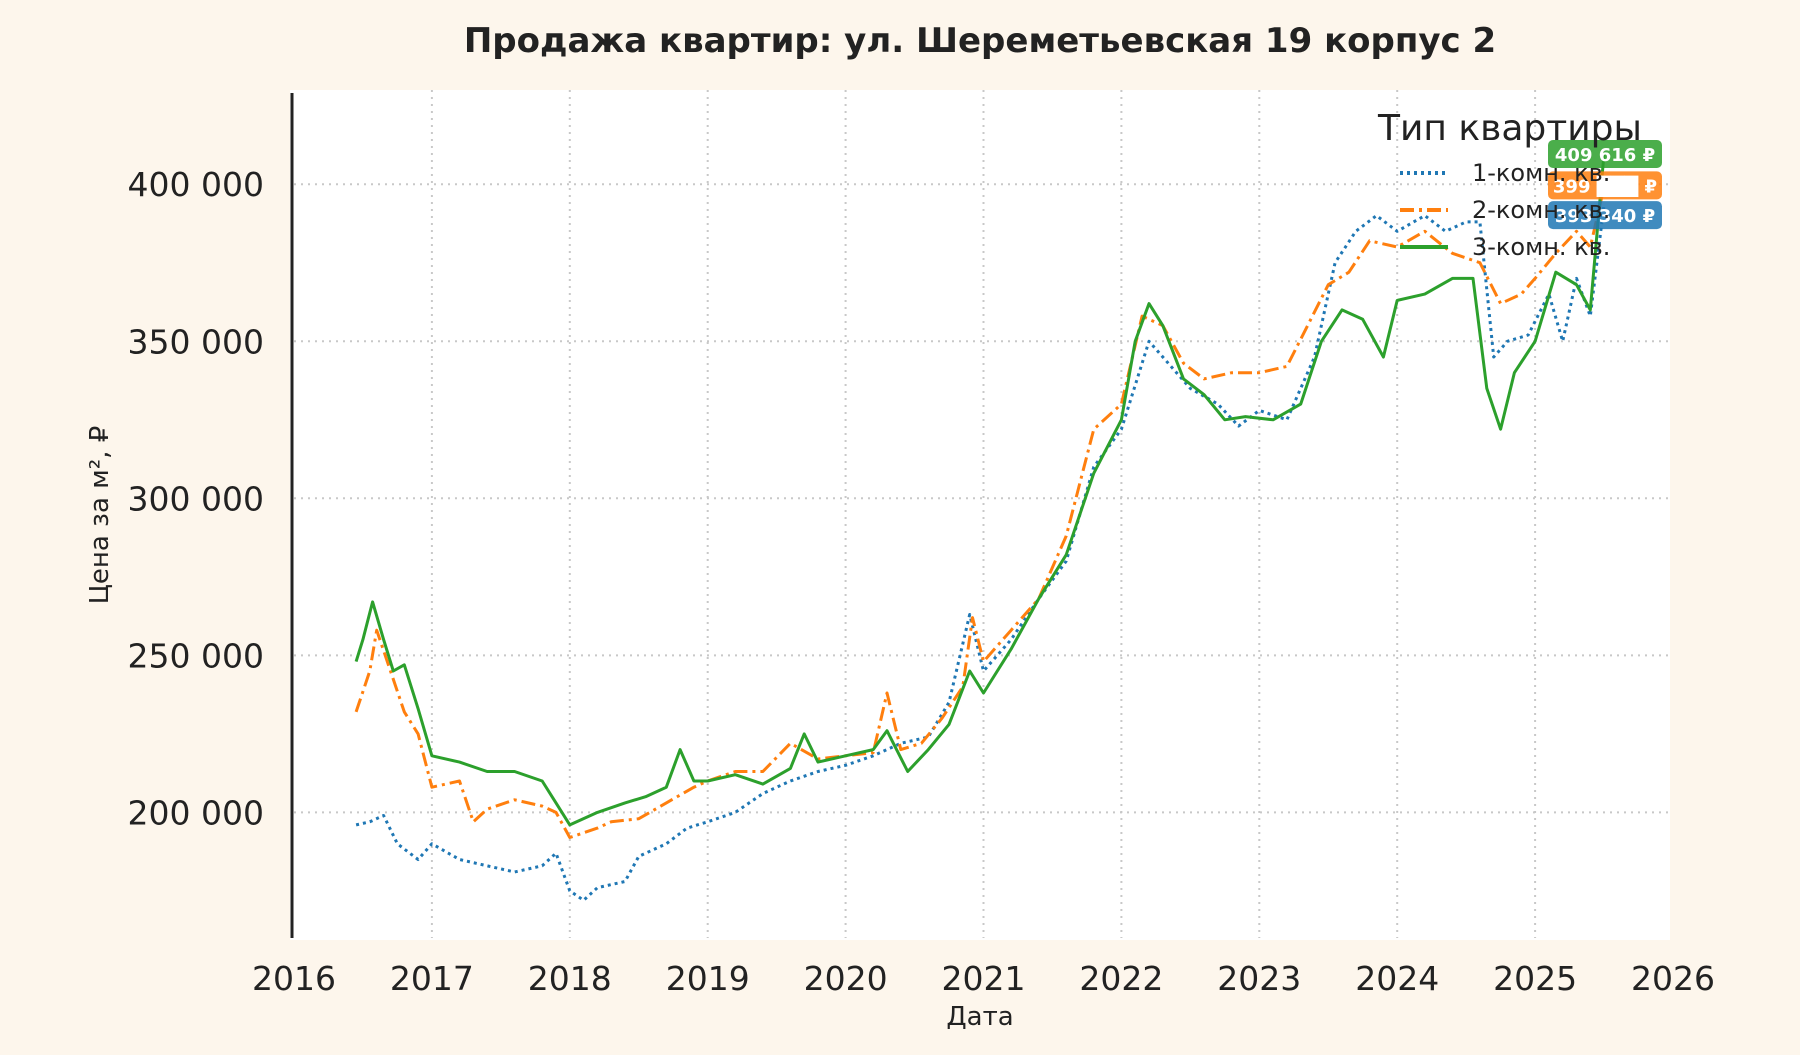 This screenshot has height=1055, width=1800. I want to click on legend-label-2: 2-комн. кв., so click(1541, 210).